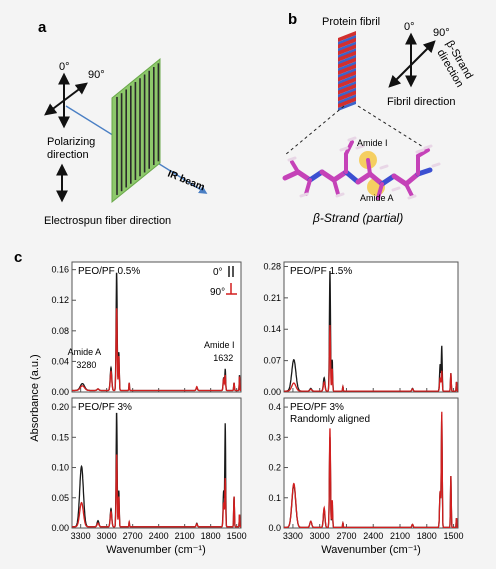 The image size is (496, 569). I want to click on x-axis-label-left: Wavenumber (cm⁻¹), so click(156, 550).